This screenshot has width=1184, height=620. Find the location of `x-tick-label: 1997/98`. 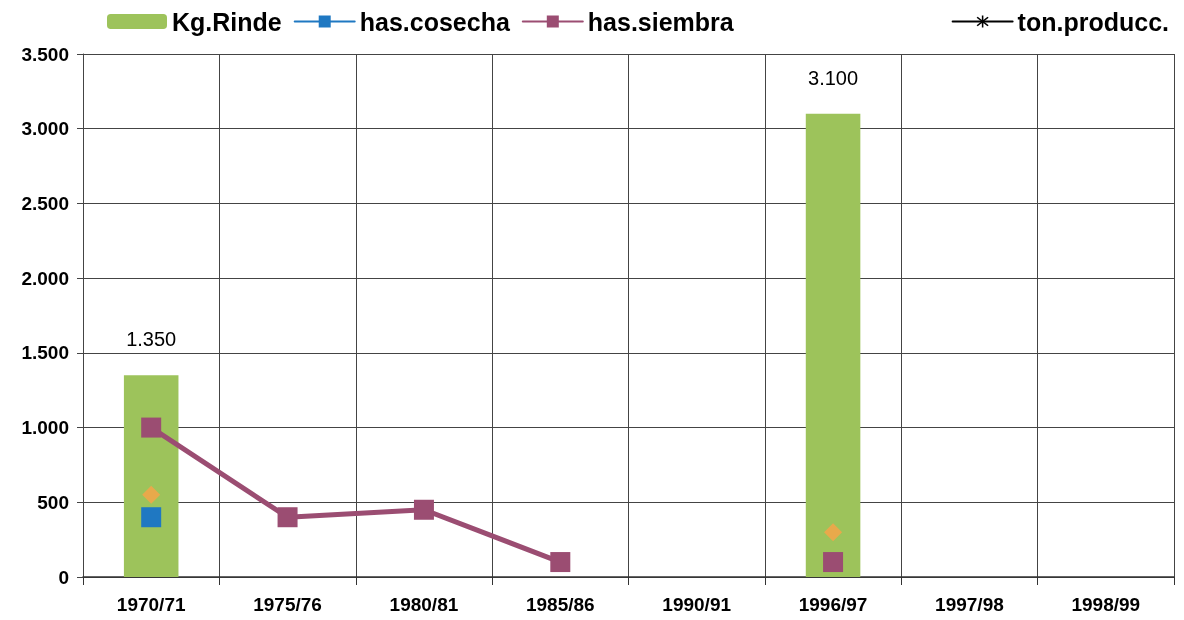

x-tick-label: 1997/98 is located at coordinates (969, 604).